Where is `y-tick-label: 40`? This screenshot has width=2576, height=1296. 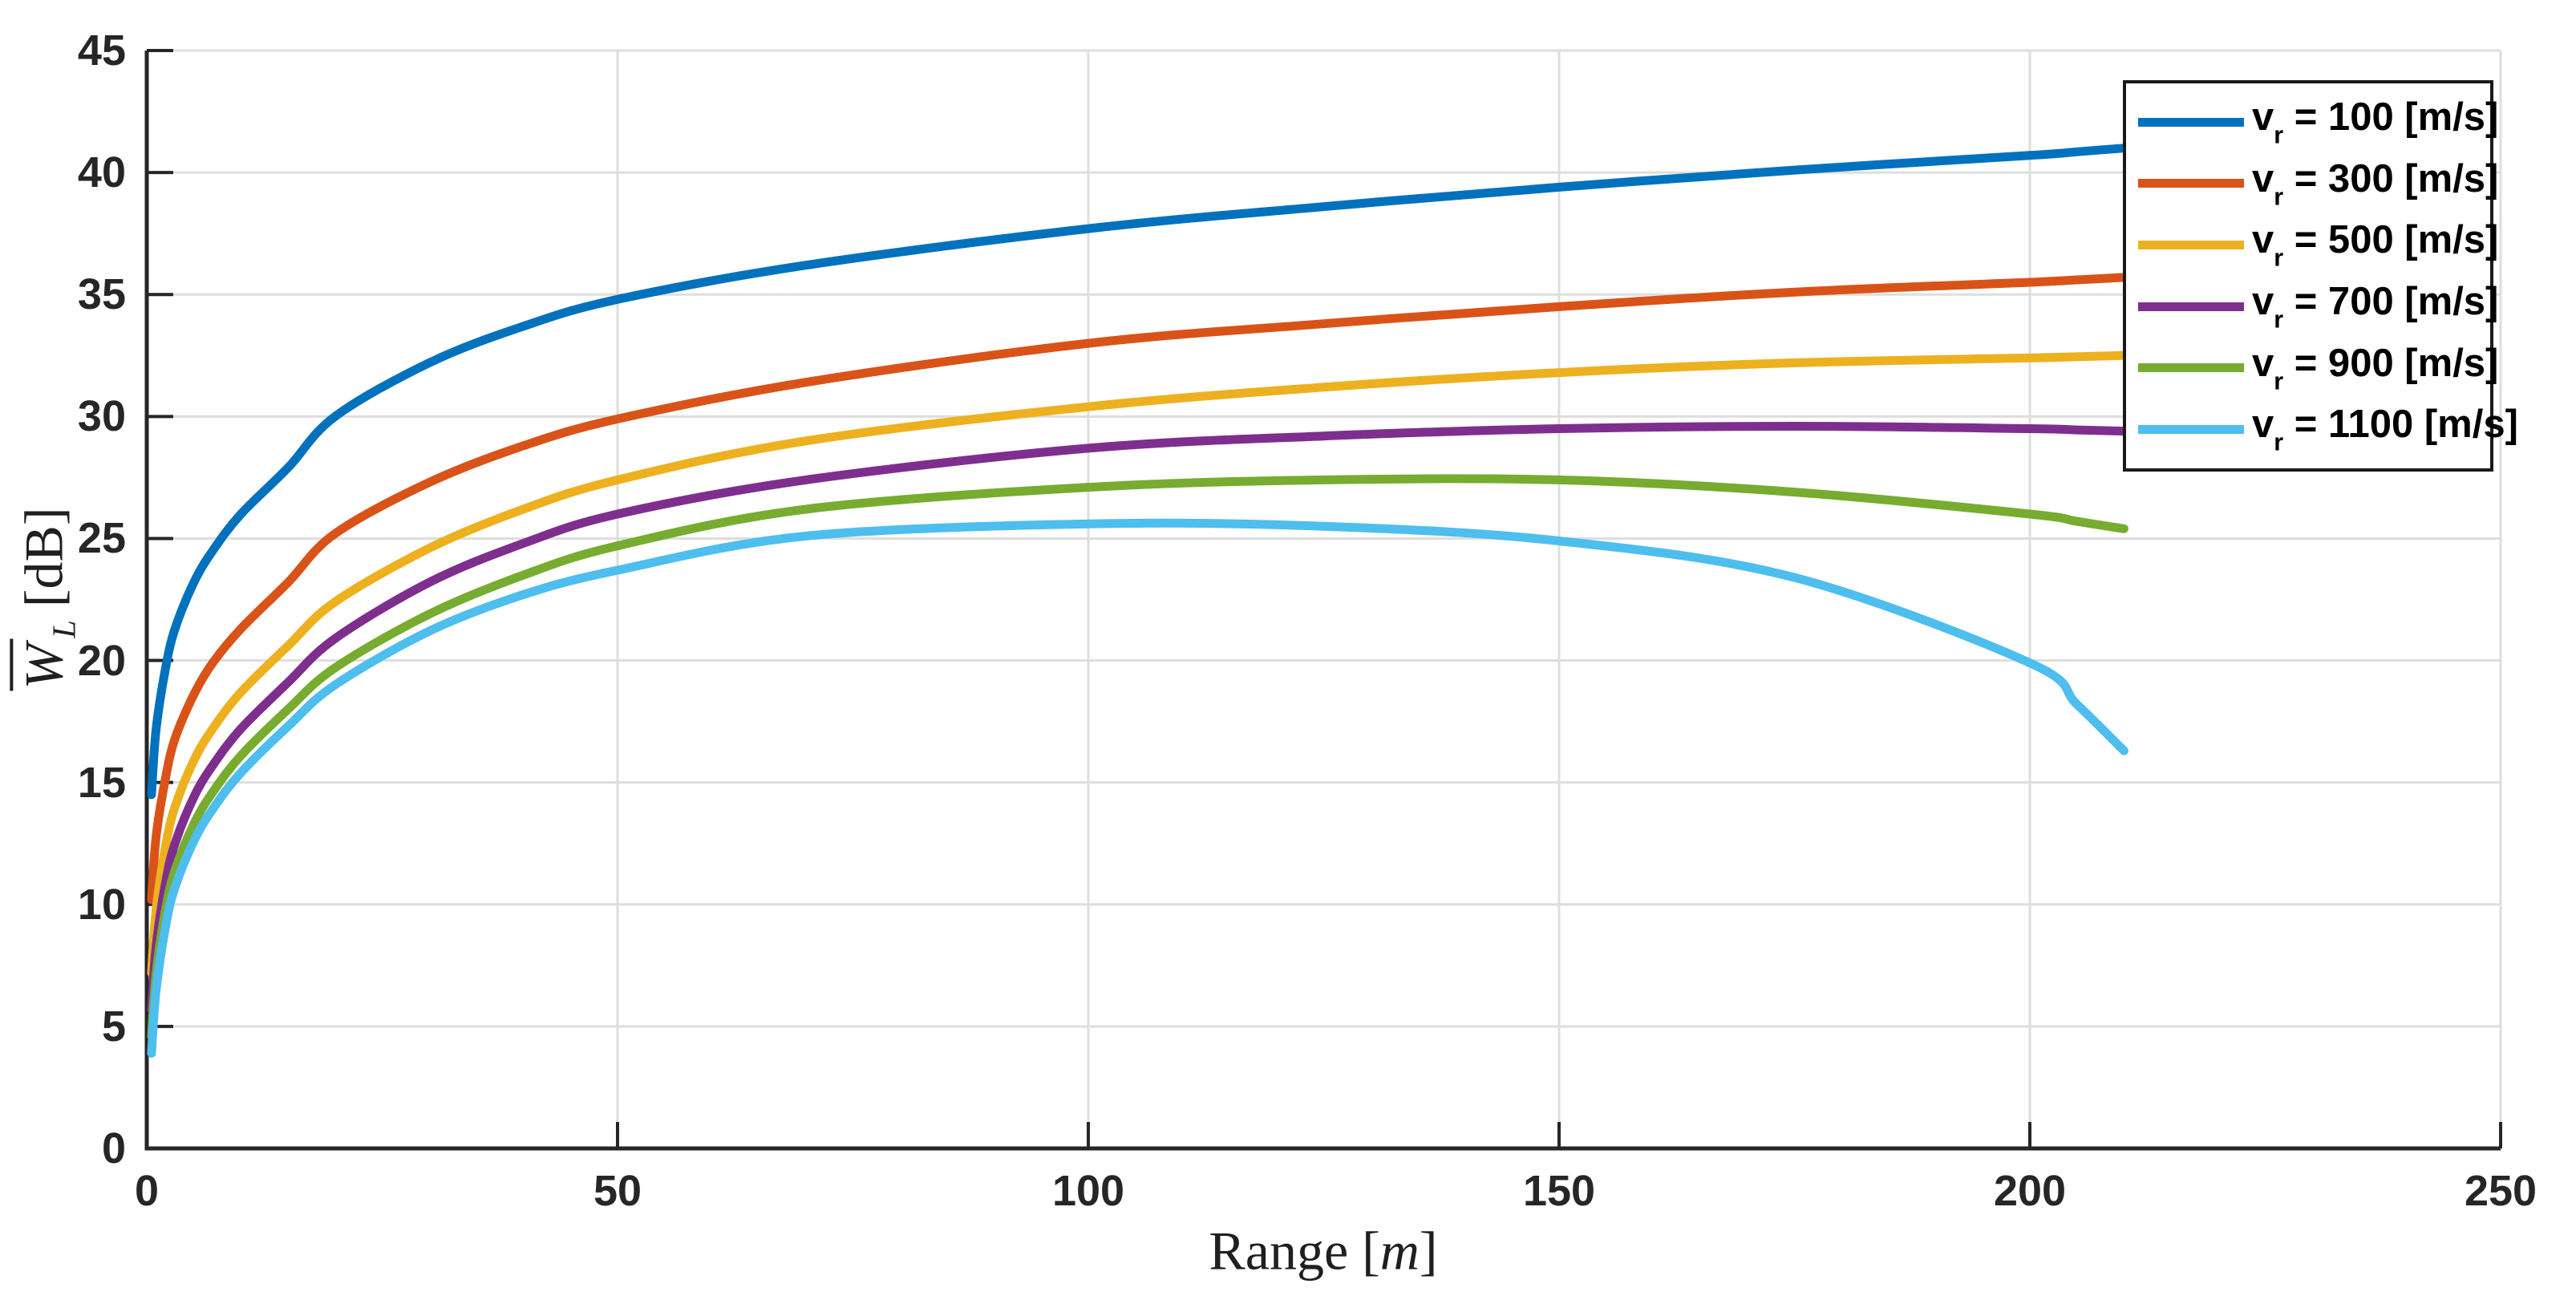 y-tick-label: 40 is located at coordinates (101, 172).